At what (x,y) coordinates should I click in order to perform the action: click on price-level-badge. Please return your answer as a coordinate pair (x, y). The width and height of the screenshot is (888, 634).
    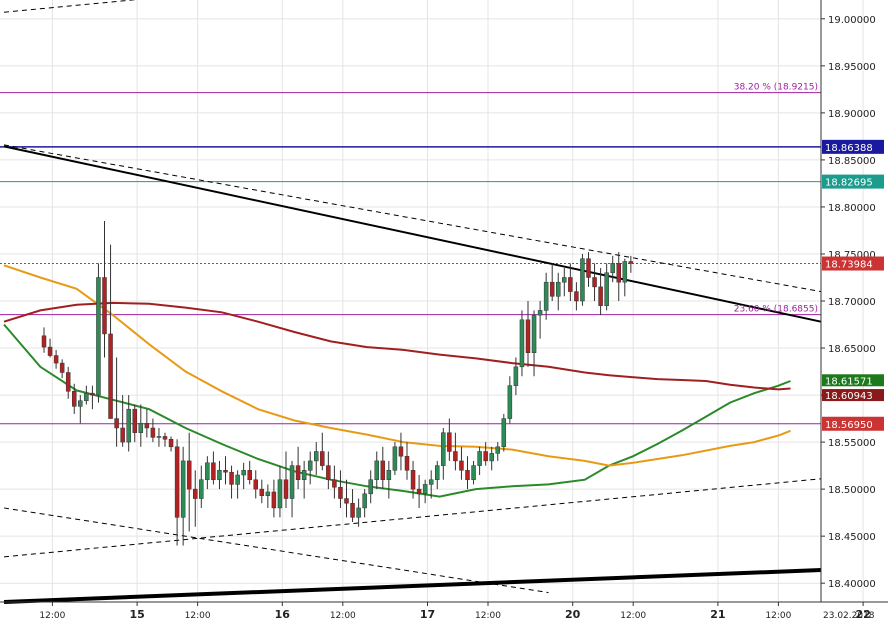
    Looking at the image, I should click on (853, 263).